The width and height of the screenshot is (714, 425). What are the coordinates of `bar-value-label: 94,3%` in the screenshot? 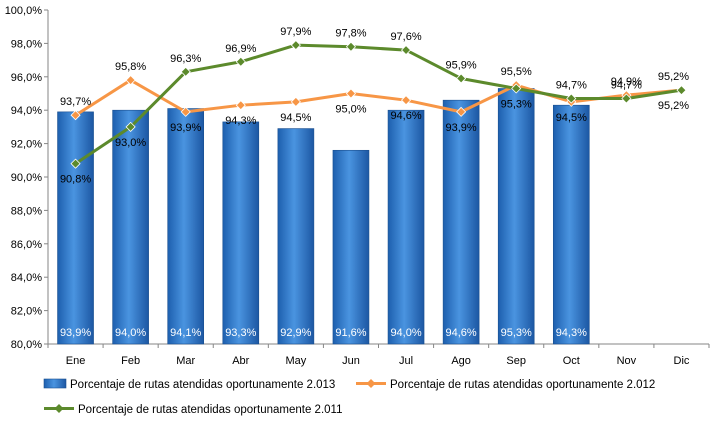 It's located at (571, 333).